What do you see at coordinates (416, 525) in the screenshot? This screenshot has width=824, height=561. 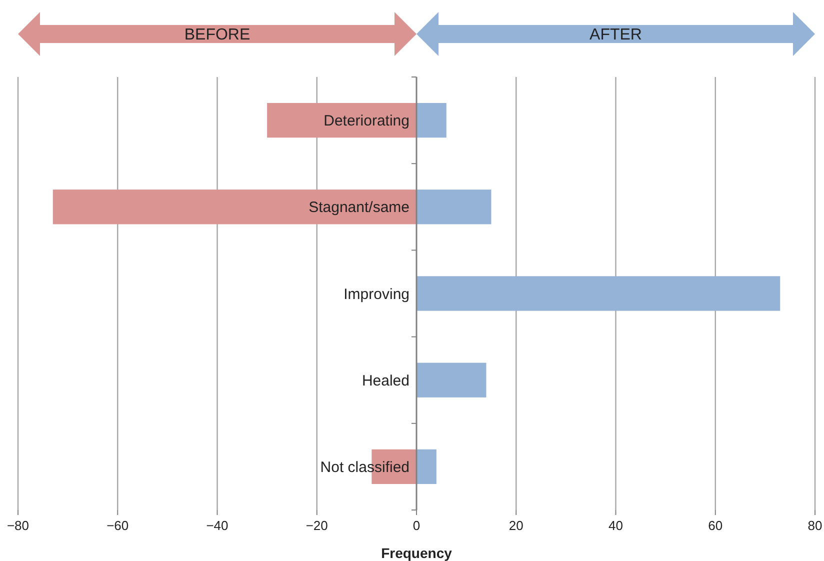 I see `x-tick-label: 0` at bounding box center [416, 525].